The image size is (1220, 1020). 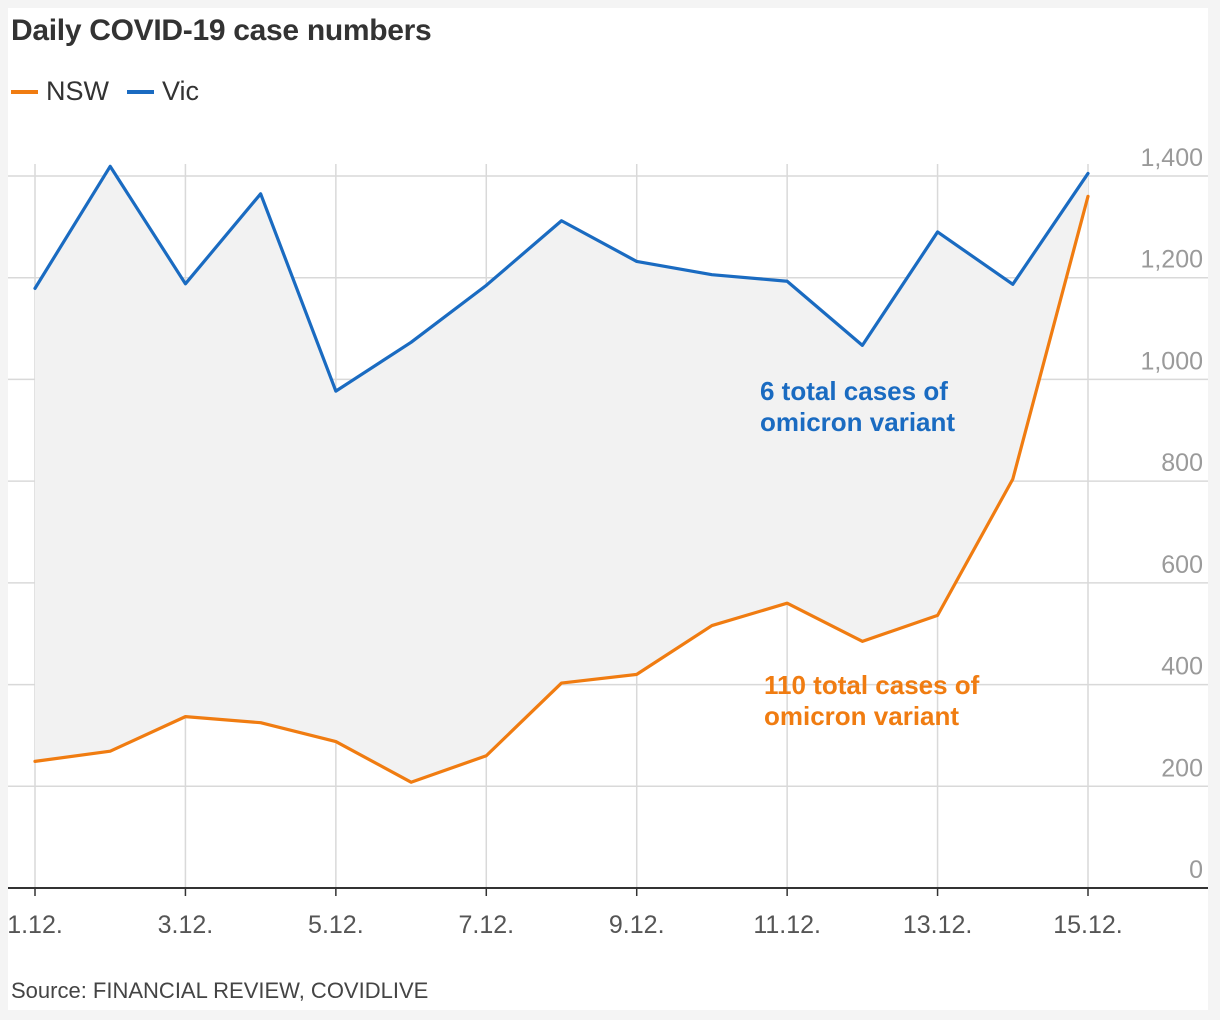 I want to click on y-tick-label: 1,200, so click(x=1171, y=260).